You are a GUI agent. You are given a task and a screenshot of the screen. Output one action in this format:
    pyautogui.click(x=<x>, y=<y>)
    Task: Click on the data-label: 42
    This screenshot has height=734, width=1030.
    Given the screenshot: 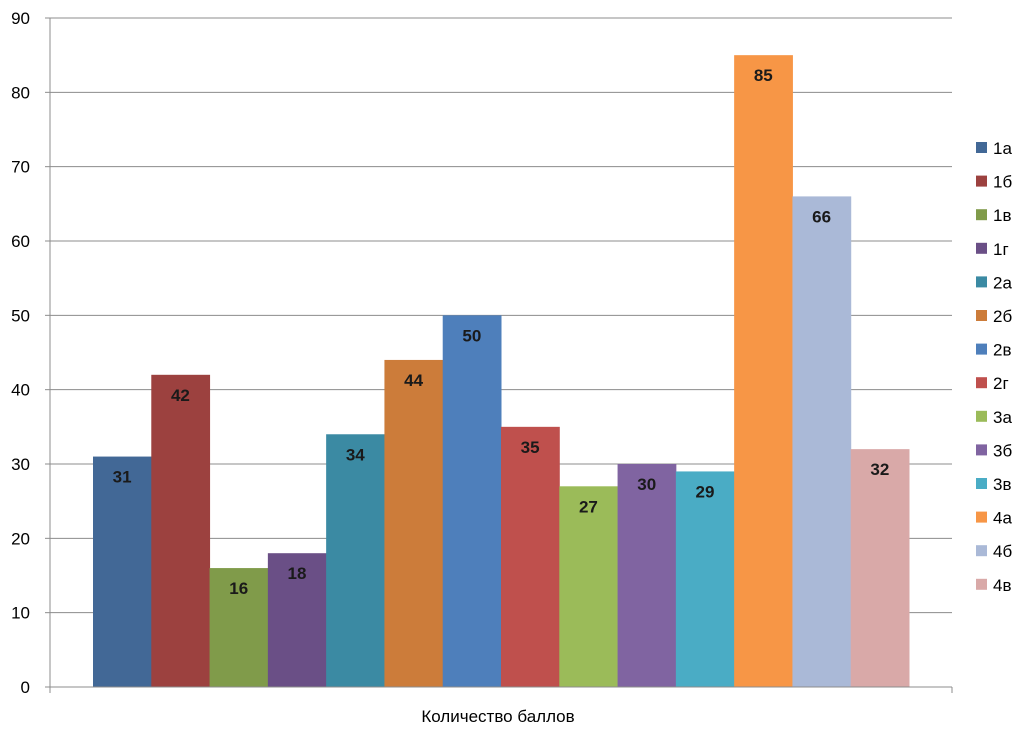 What is the action you would take?
    pyautogui.click(x=180, y=395)
    